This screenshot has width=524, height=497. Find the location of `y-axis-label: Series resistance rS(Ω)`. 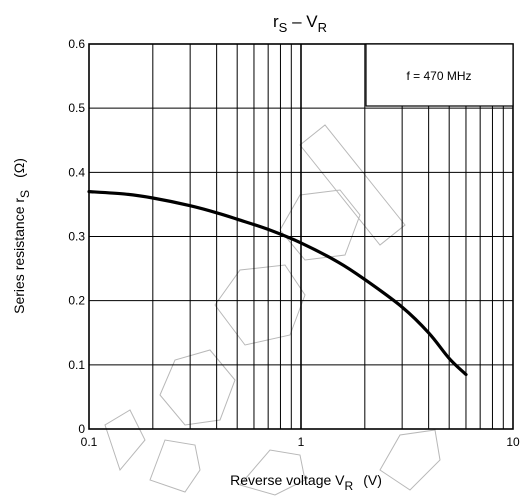

y-axis-label: Series resistance rS(Ω) is located at coordinates (21, 236).